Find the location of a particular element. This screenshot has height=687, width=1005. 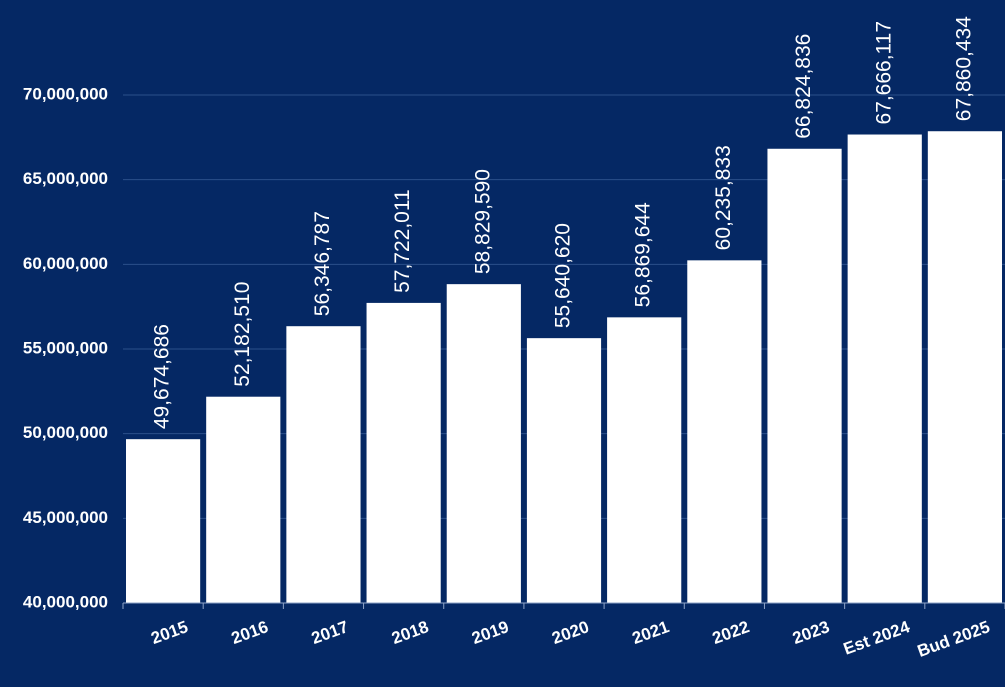

x-tick-label: 2020 is located at coordinates (570, 632).